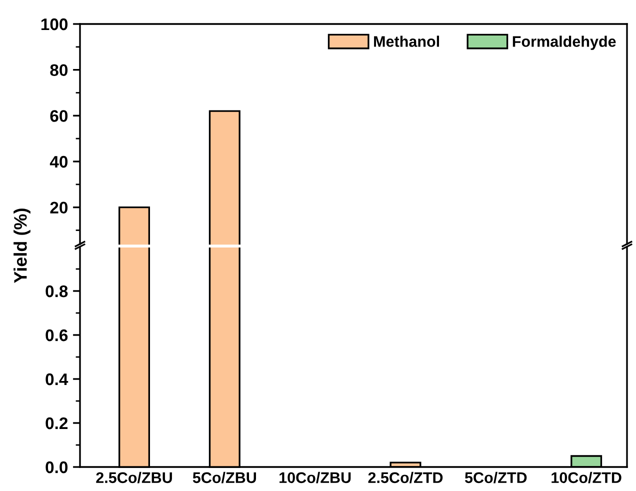 This screenshot has width=636, height=491. What do you see at coordinates (59, 70) in the screenshot?
I see `y-tick-label: 80` at bounding box center [59, 70].